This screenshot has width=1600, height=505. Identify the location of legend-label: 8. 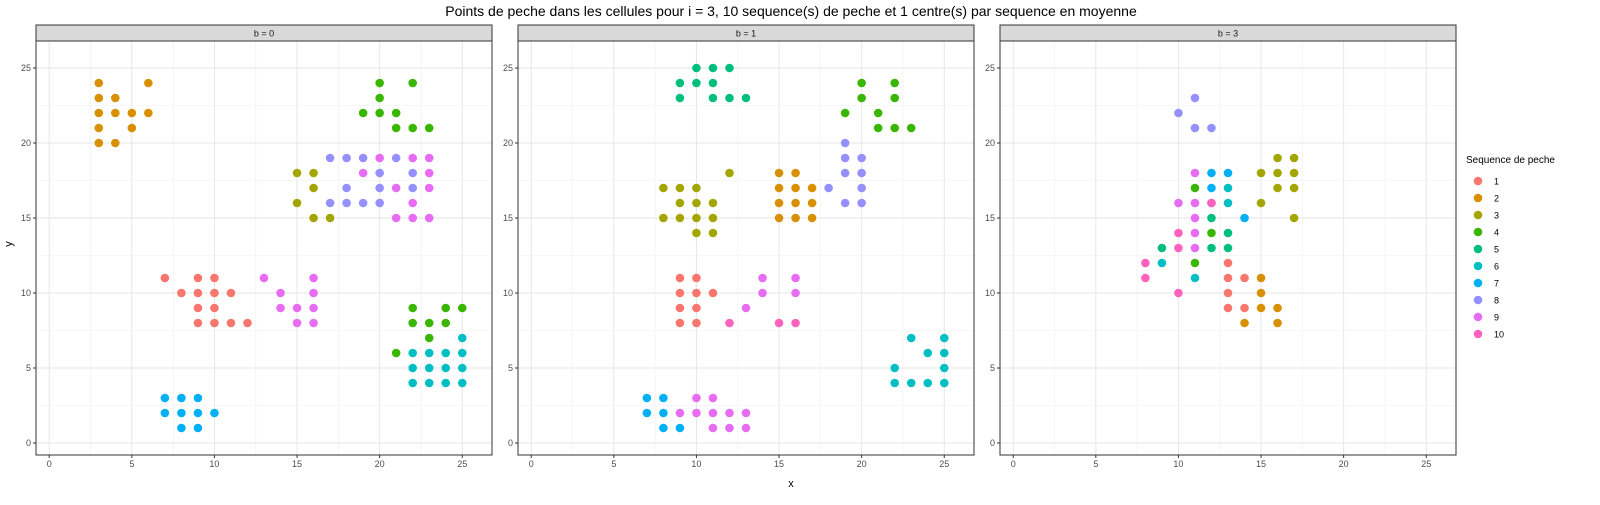
(1496, 301).